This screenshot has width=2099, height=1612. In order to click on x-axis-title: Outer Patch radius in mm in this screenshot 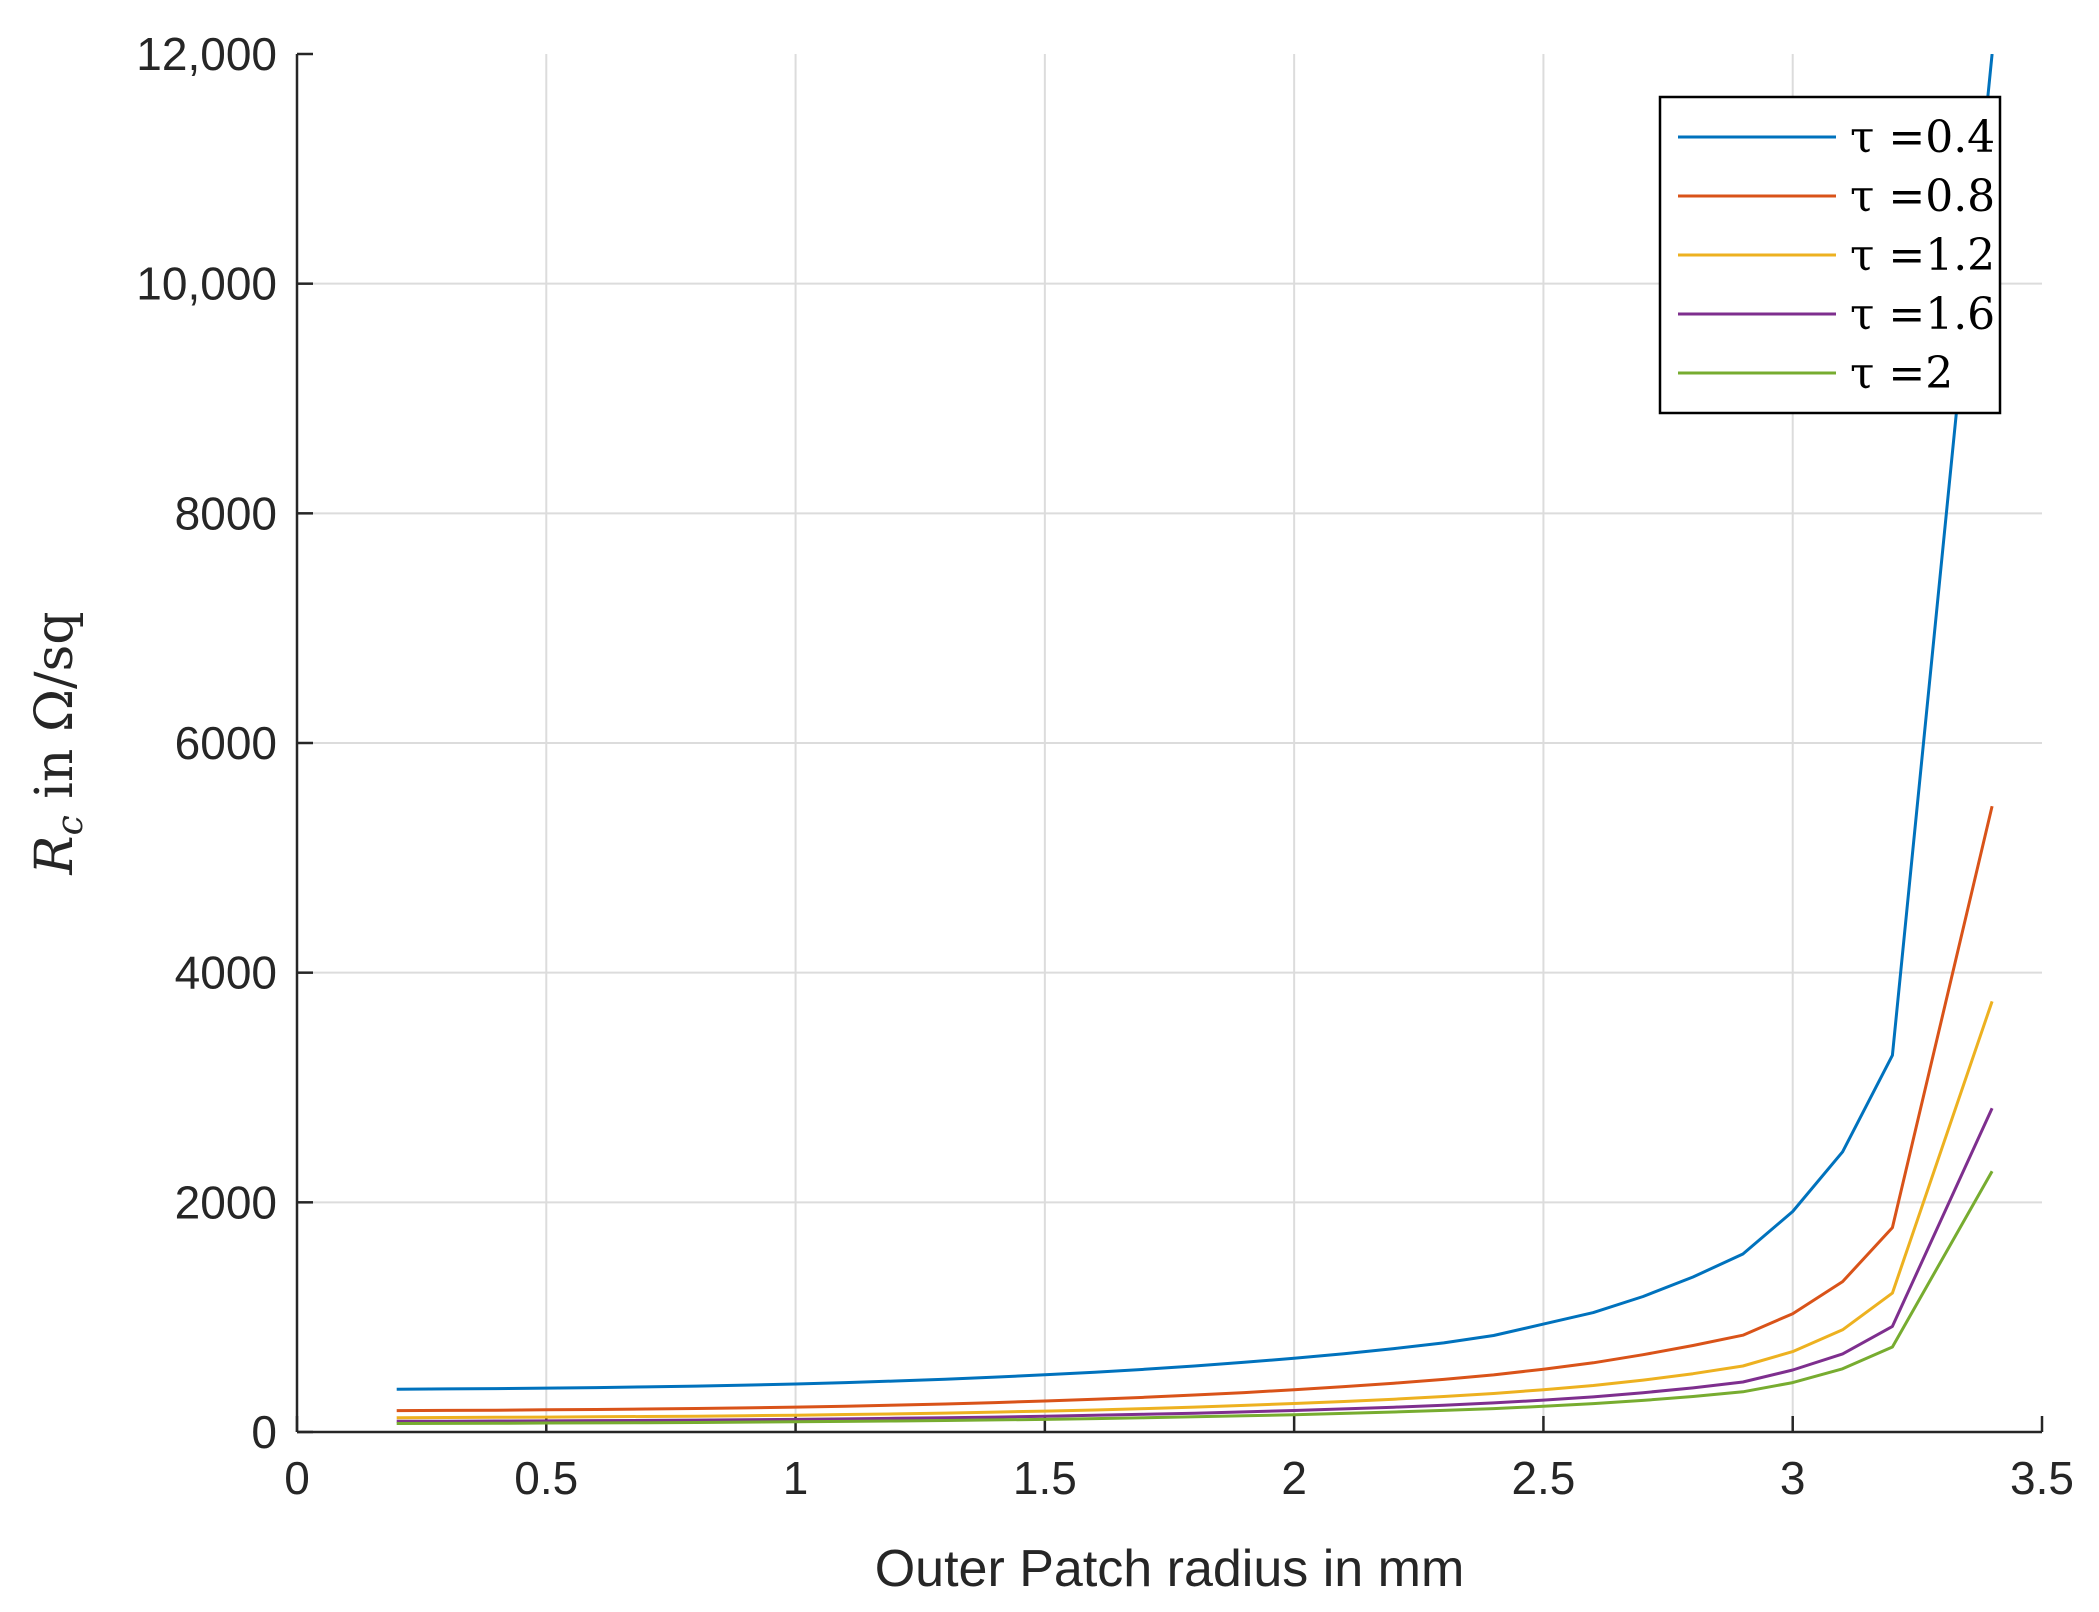, I will do `click(1170, 1569)`.